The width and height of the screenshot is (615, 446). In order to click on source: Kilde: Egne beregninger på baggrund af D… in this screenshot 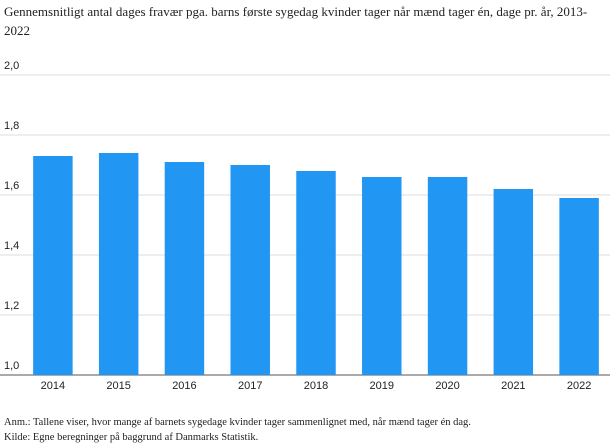, I will do `click(131, 437)`.